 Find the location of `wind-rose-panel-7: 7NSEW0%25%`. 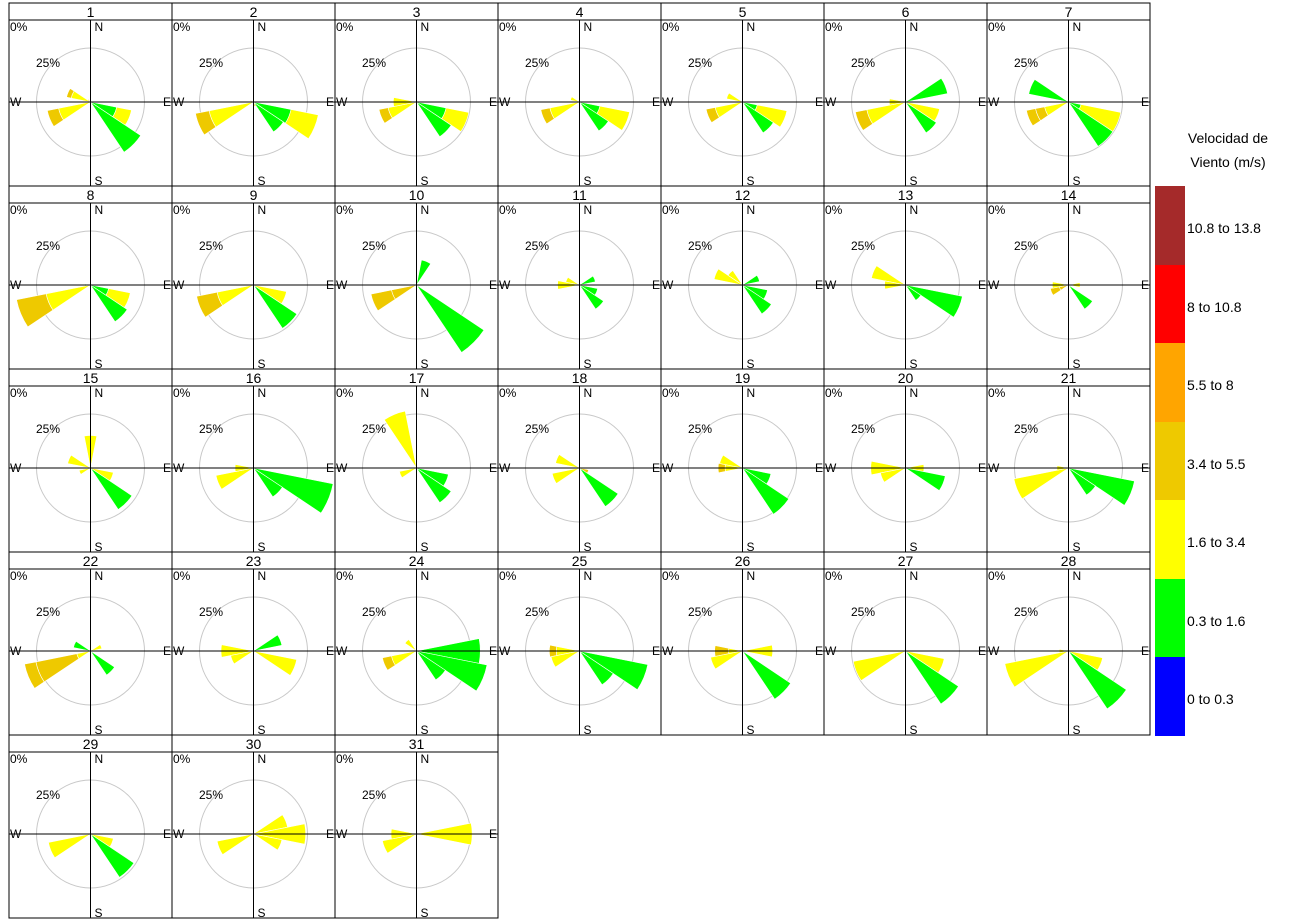

wind-rose-panel-7: 7NSEW0%25% is located at coordinates (1068, 95).